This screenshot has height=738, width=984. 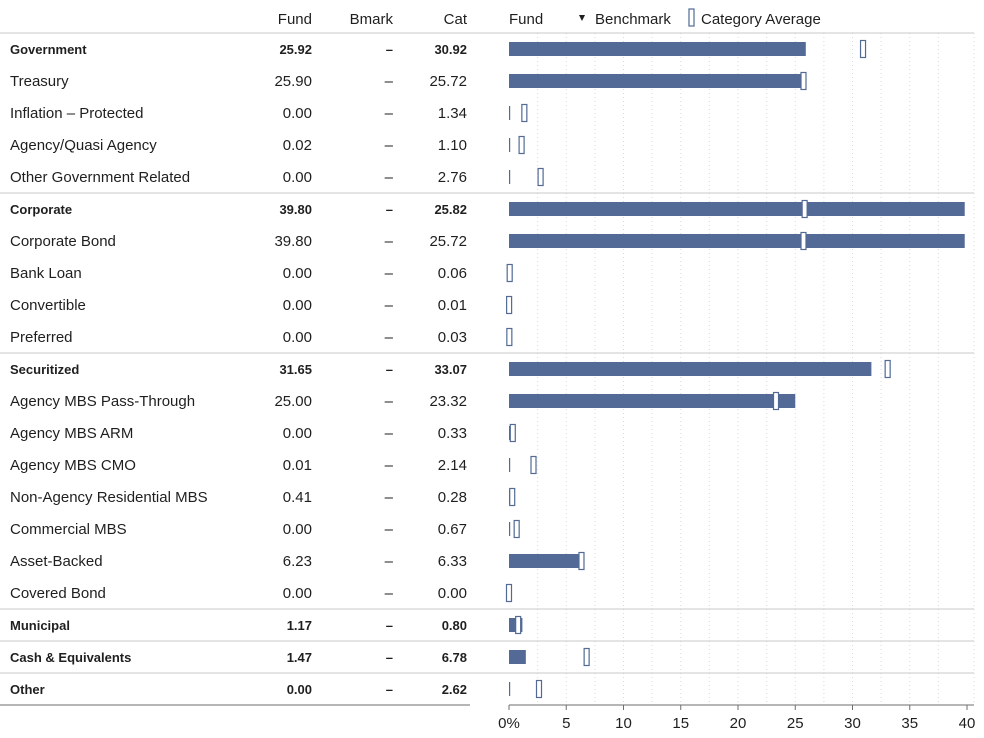 I want to click on cat-value: 0.67, so click(x=452, y=529).